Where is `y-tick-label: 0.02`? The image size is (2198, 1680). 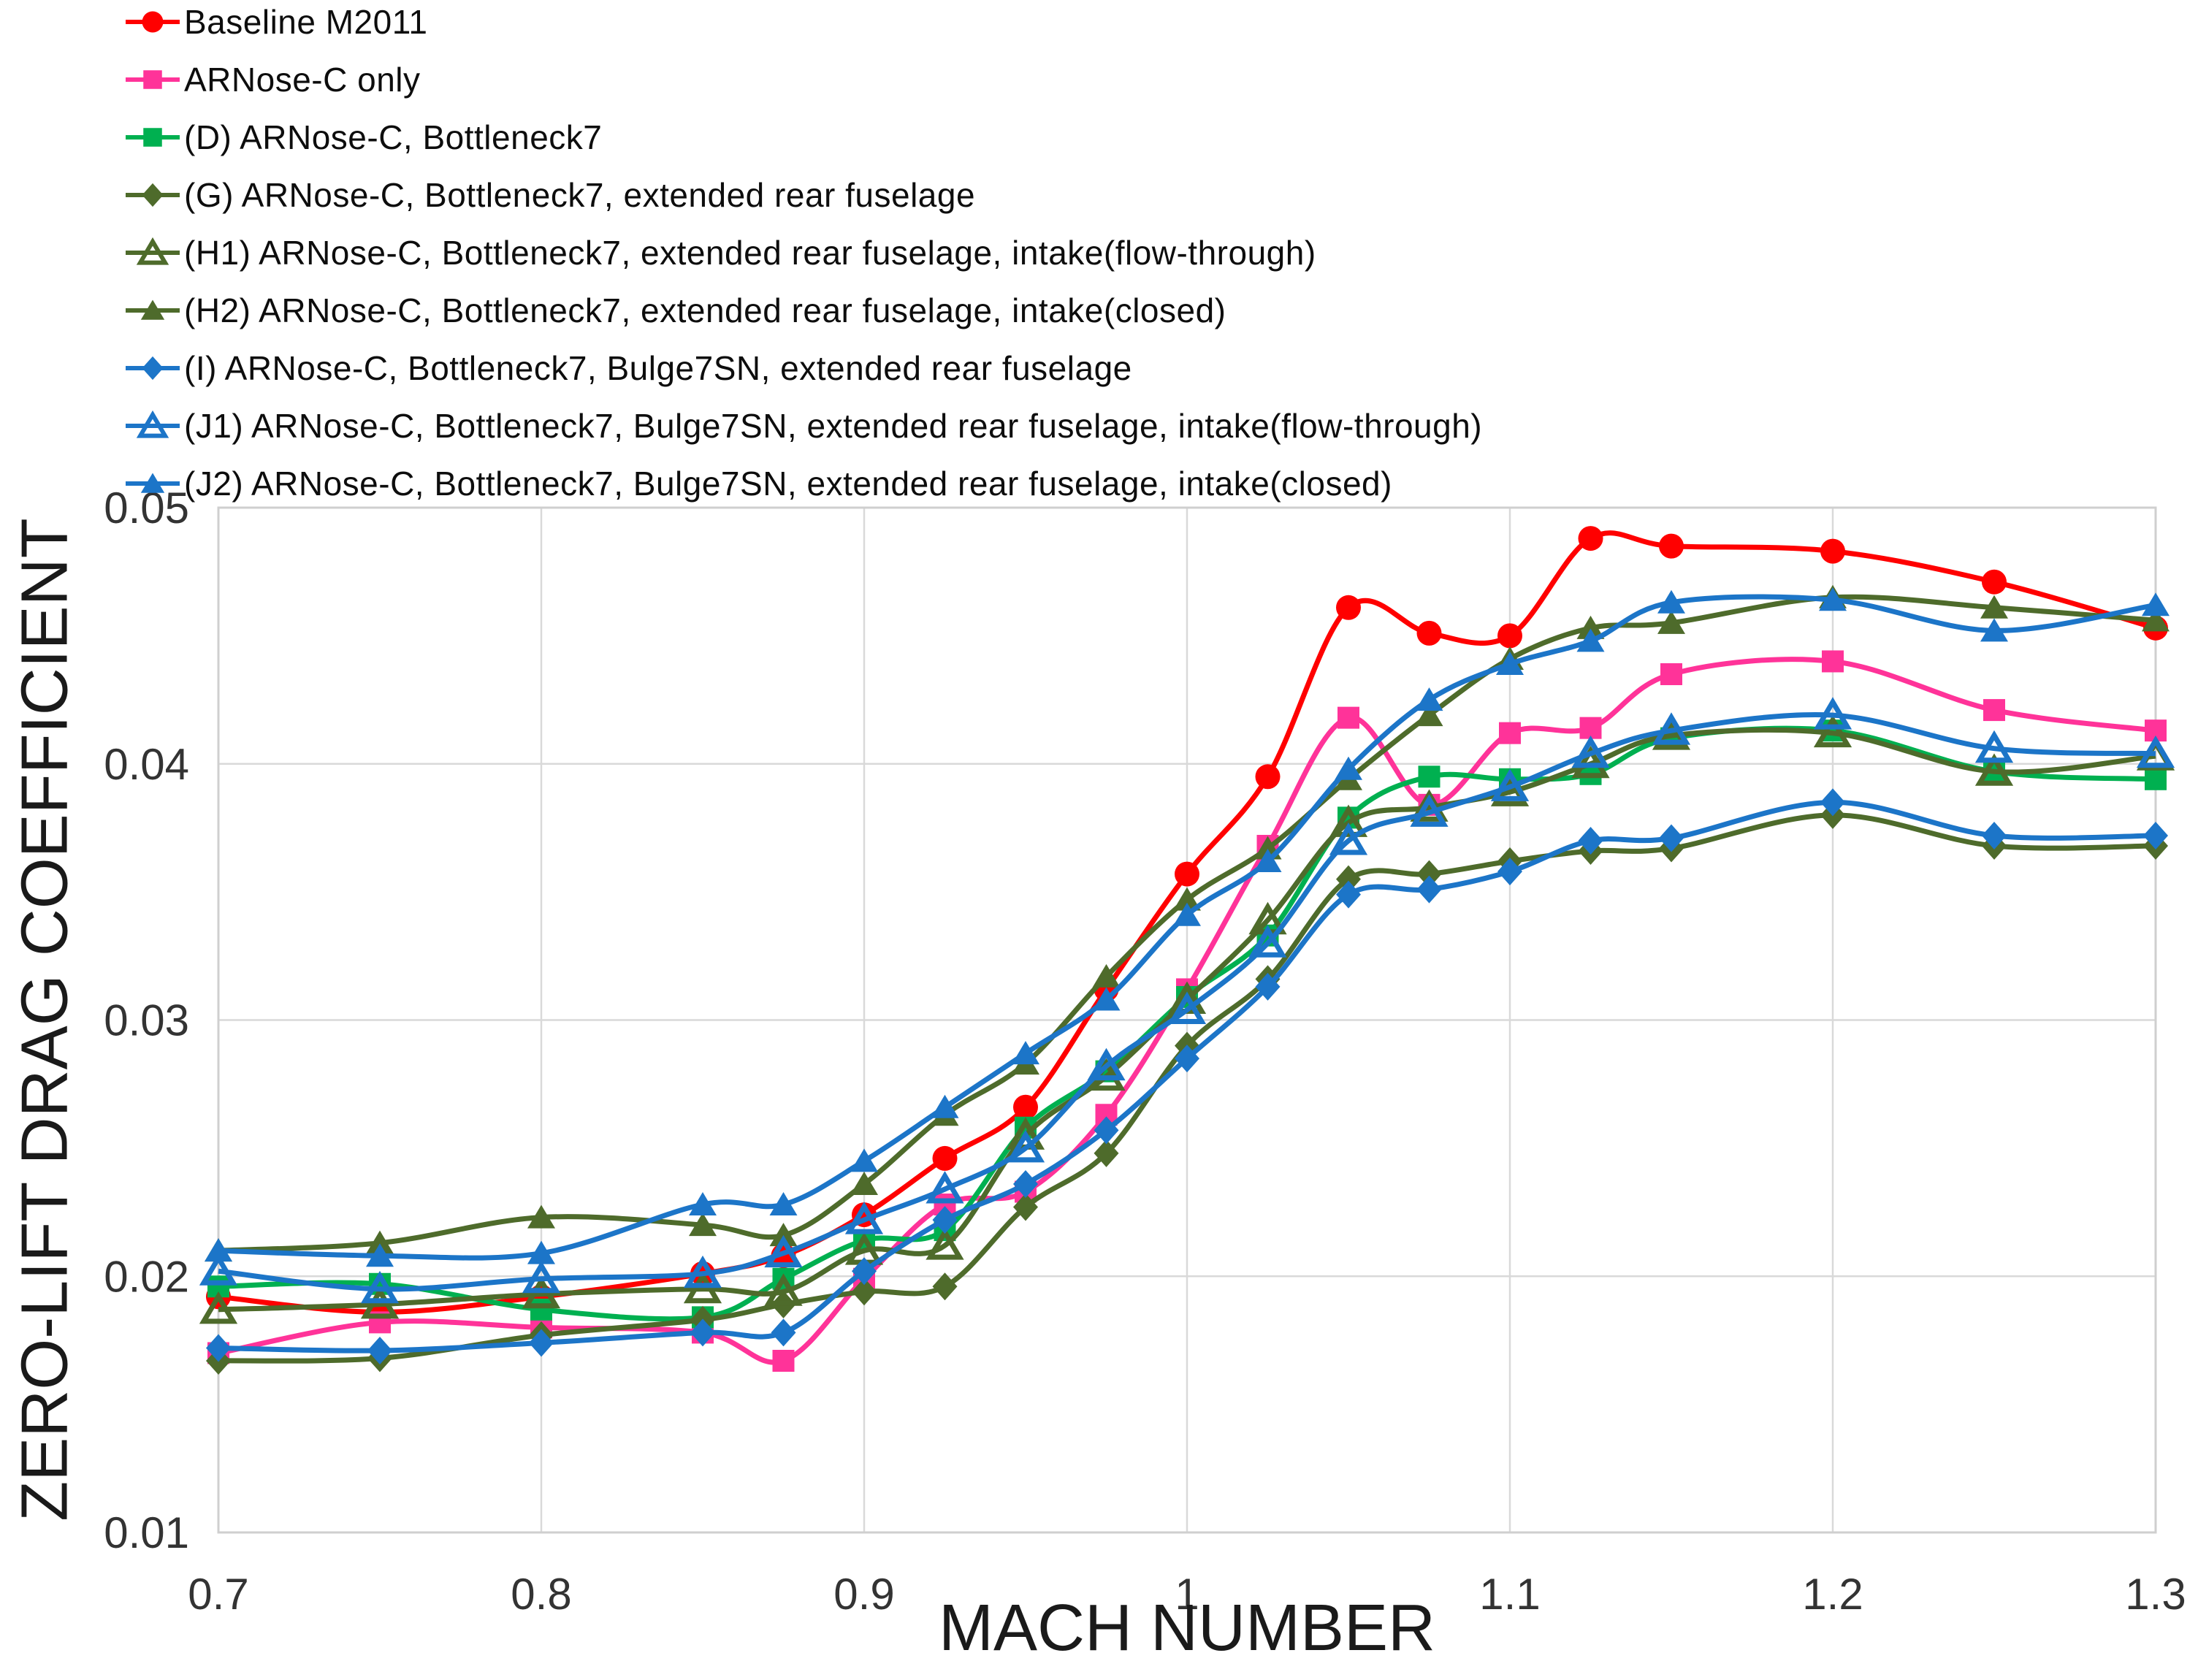
y-tick-label: 0.02 is located at coordinates (146, 1276).